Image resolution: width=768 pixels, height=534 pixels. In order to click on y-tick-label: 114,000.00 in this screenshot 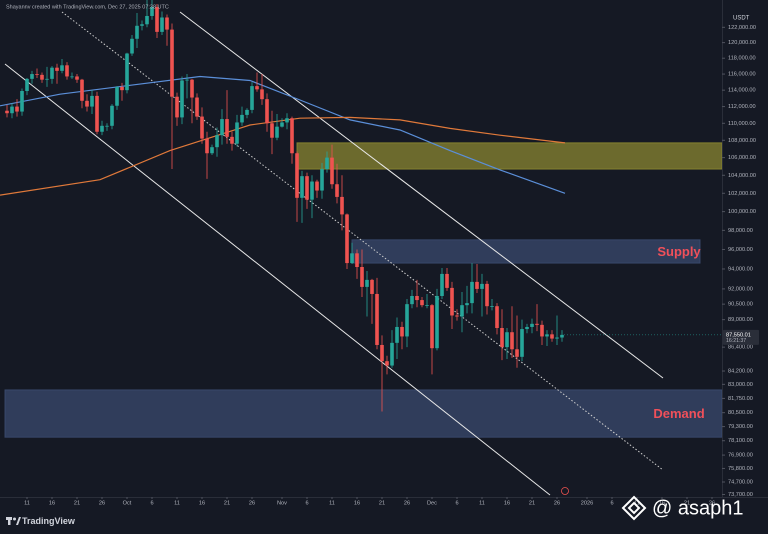, I will do `click(742, 91)`.